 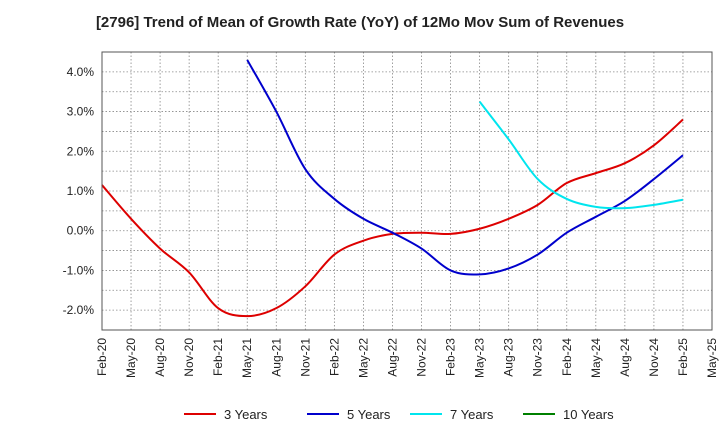 What do you see at coordinates (422, 357) in the screenshot?
I see `x-tick-label: Nov-22` at bounding box center [422, 357].